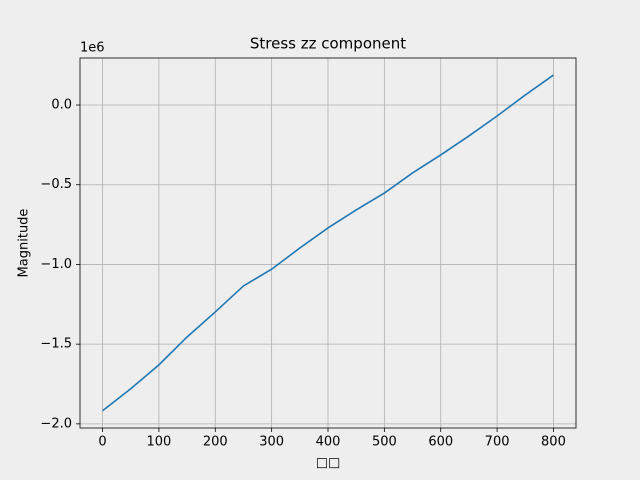 This screenshot has height=480, width=640. I want to click on x-tick-label: 700, so click(497, 442).